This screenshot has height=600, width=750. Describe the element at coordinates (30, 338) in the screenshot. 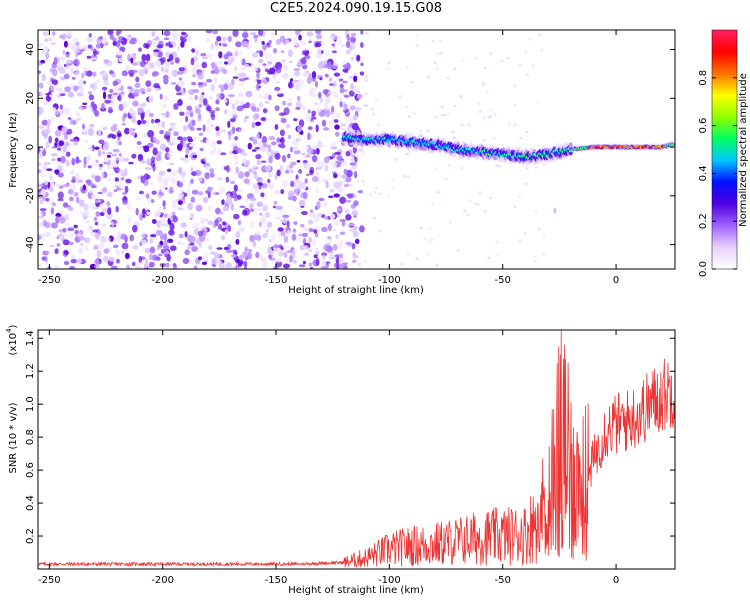

I see `y-tick-label: 1.4` at that location.